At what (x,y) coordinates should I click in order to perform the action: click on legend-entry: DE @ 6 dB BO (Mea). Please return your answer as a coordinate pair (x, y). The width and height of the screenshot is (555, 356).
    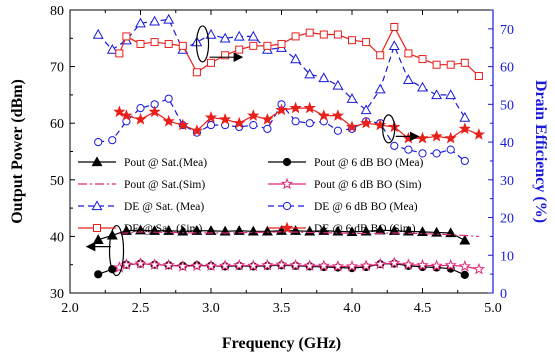
    Looking at the image, I should click on (343, 207).